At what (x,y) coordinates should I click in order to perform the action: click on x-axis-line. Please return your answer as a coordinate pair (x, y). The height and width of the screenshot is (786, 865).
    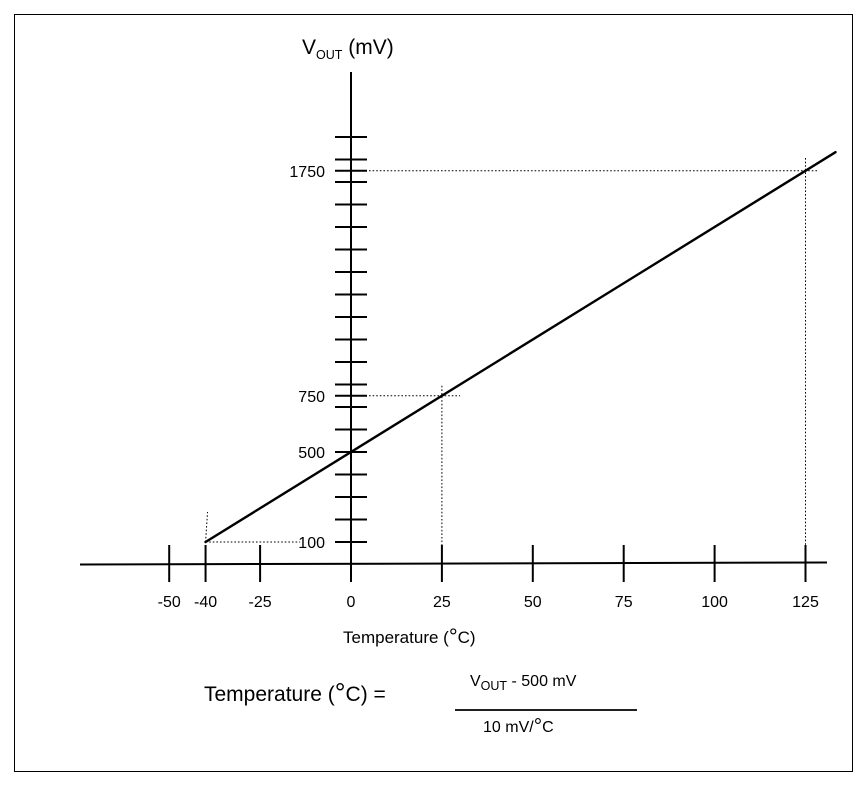
    Looking at the image, I should click on (453, 563).